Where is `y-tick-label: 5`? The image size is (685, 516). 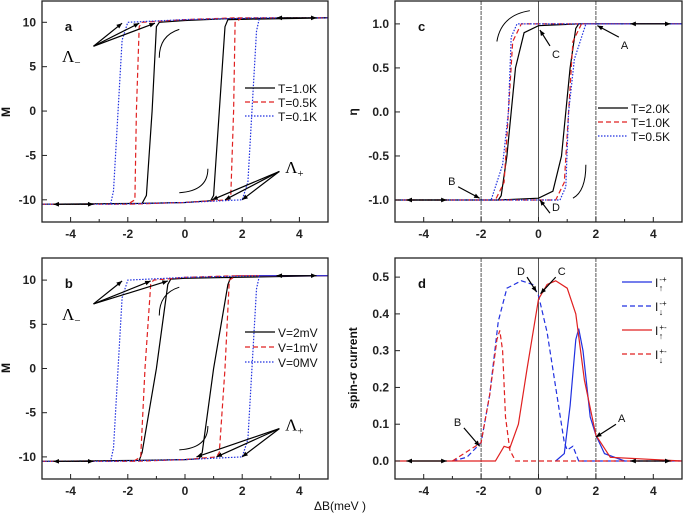 y-tick-label: 5 is located at coordinates (32, 67).